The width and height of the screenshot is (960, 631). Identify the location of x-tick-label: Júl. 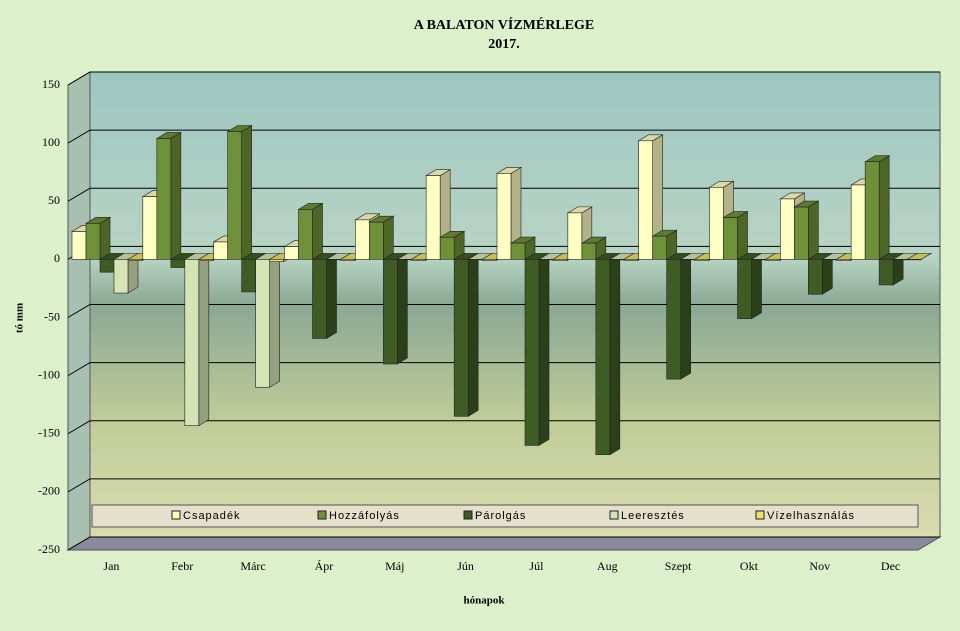
(536, 566).